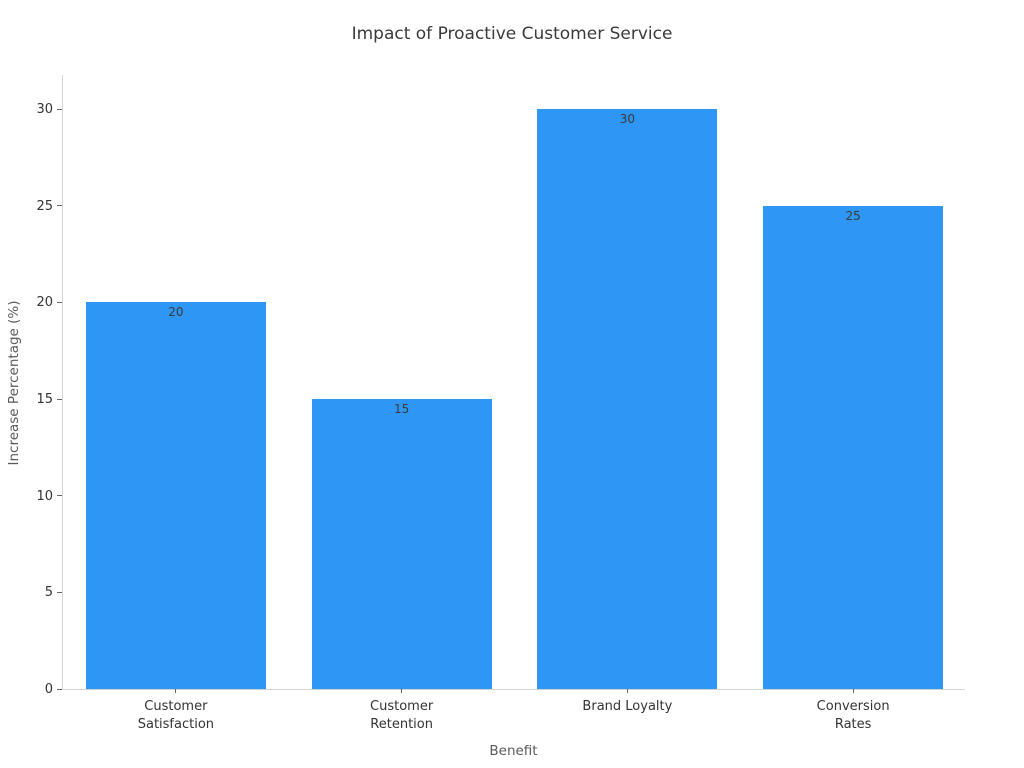 Image resolution: width=1024 pixels, height=768 pixels. I want to click on y-tick-label: 10, so click(44, 496).